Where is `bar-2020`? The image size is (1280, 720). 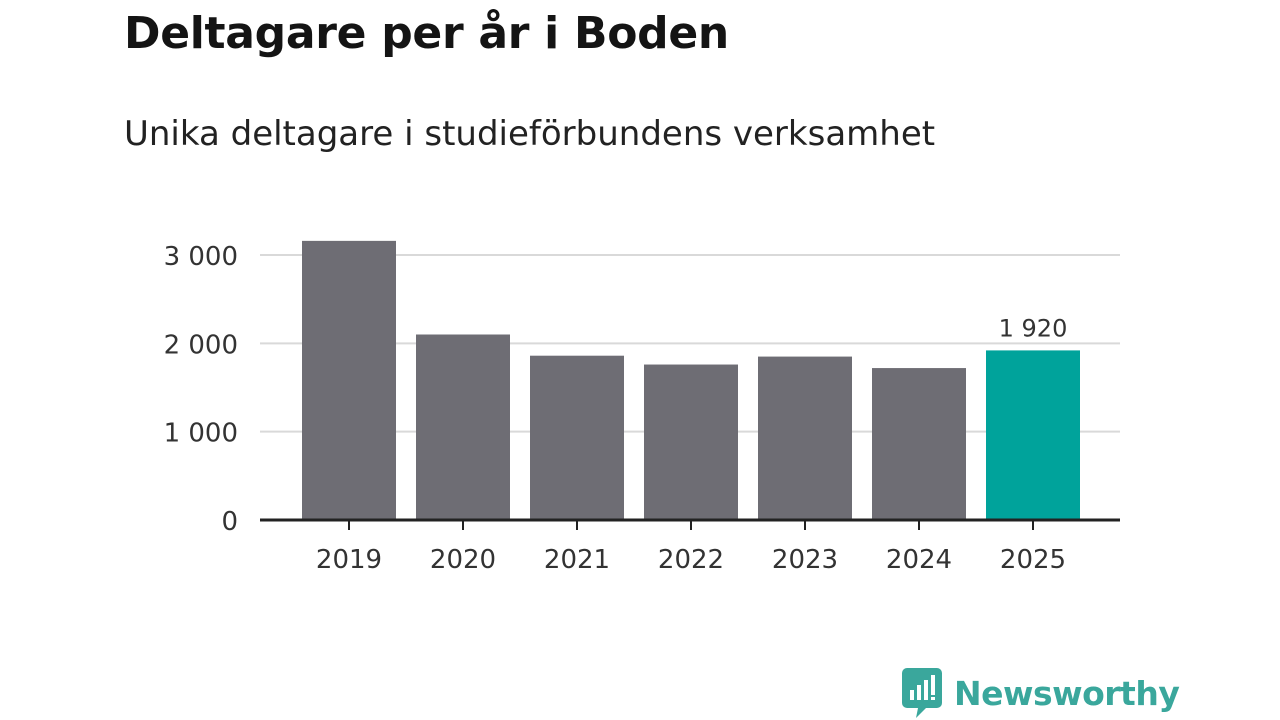 bar-2020 is located at coordinates (463, 427).